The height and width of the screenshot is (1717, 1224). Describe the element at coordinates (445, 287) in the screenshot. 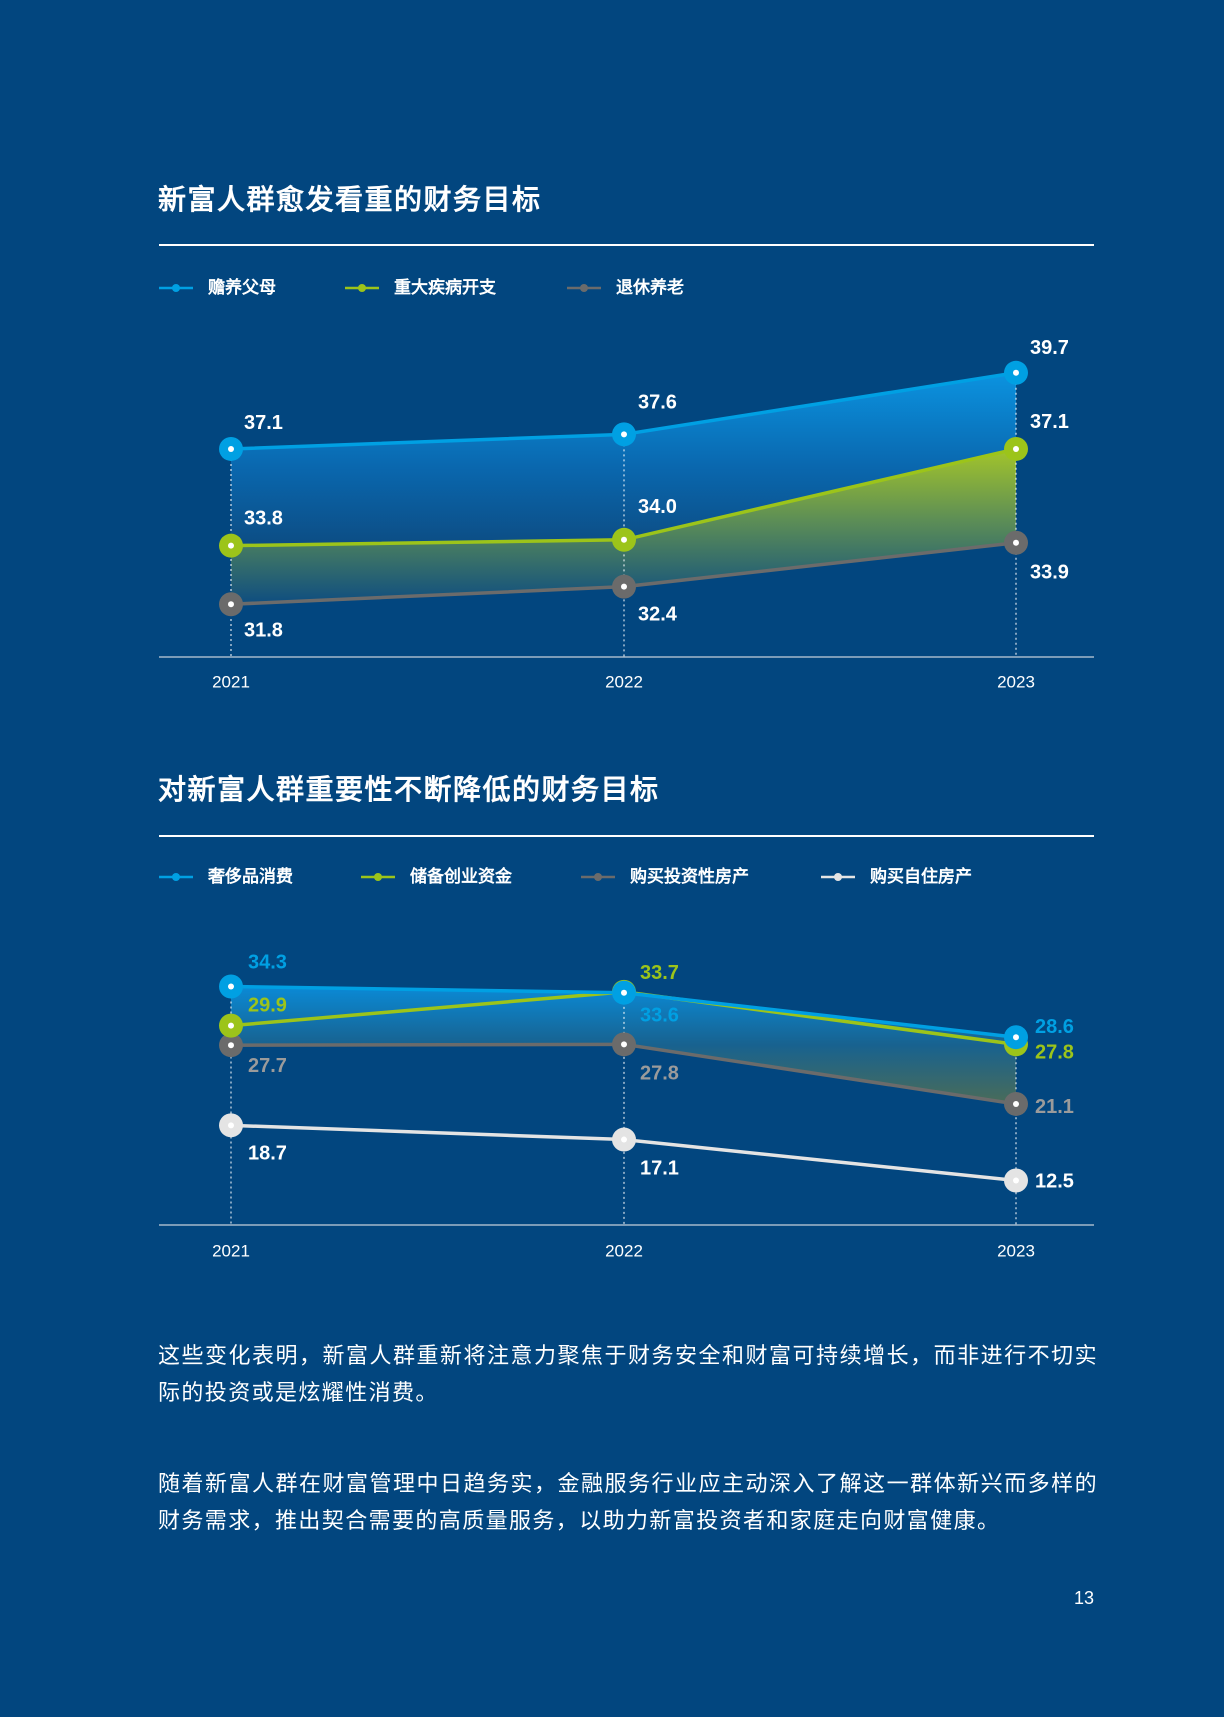

I see `legend-label: 重大疾病开支` at that location.